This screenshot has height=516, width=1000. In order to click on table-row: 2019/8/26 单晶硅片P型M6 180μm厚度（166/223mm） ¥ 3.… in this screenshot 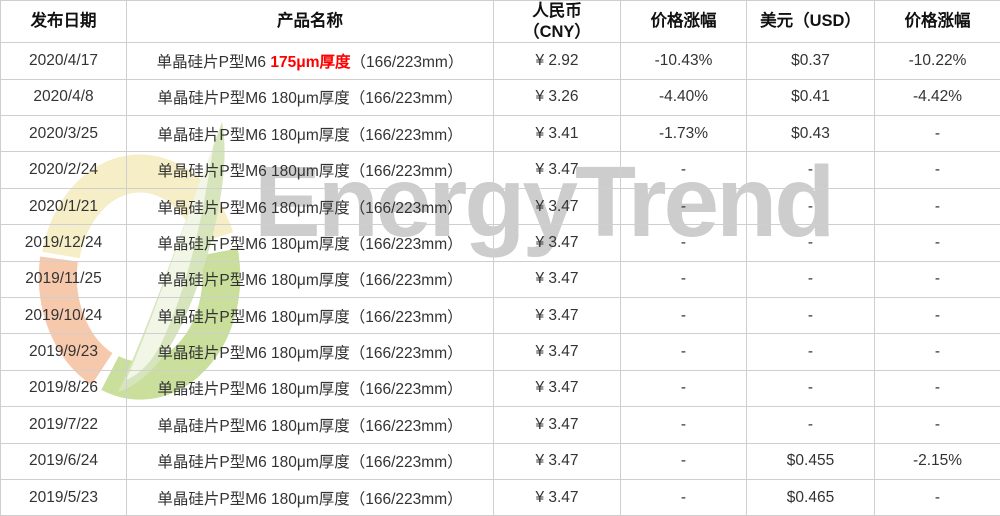, I will do `click(500, 388)`.